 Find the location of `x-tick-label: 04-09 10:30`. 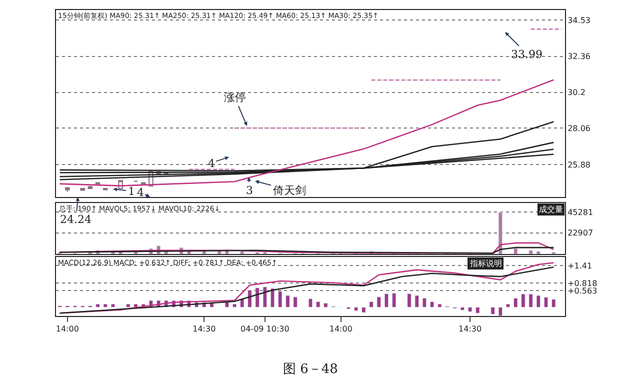

x-tick-label: 04-09 10:30 is located at coordinates (265, 329).